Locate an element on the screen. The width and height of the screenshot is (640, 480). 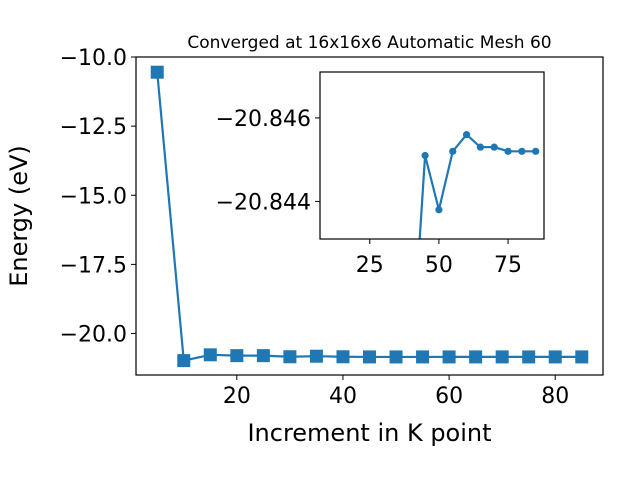
inset-x-tick-label: 25 is located at coordinates (370, 265).